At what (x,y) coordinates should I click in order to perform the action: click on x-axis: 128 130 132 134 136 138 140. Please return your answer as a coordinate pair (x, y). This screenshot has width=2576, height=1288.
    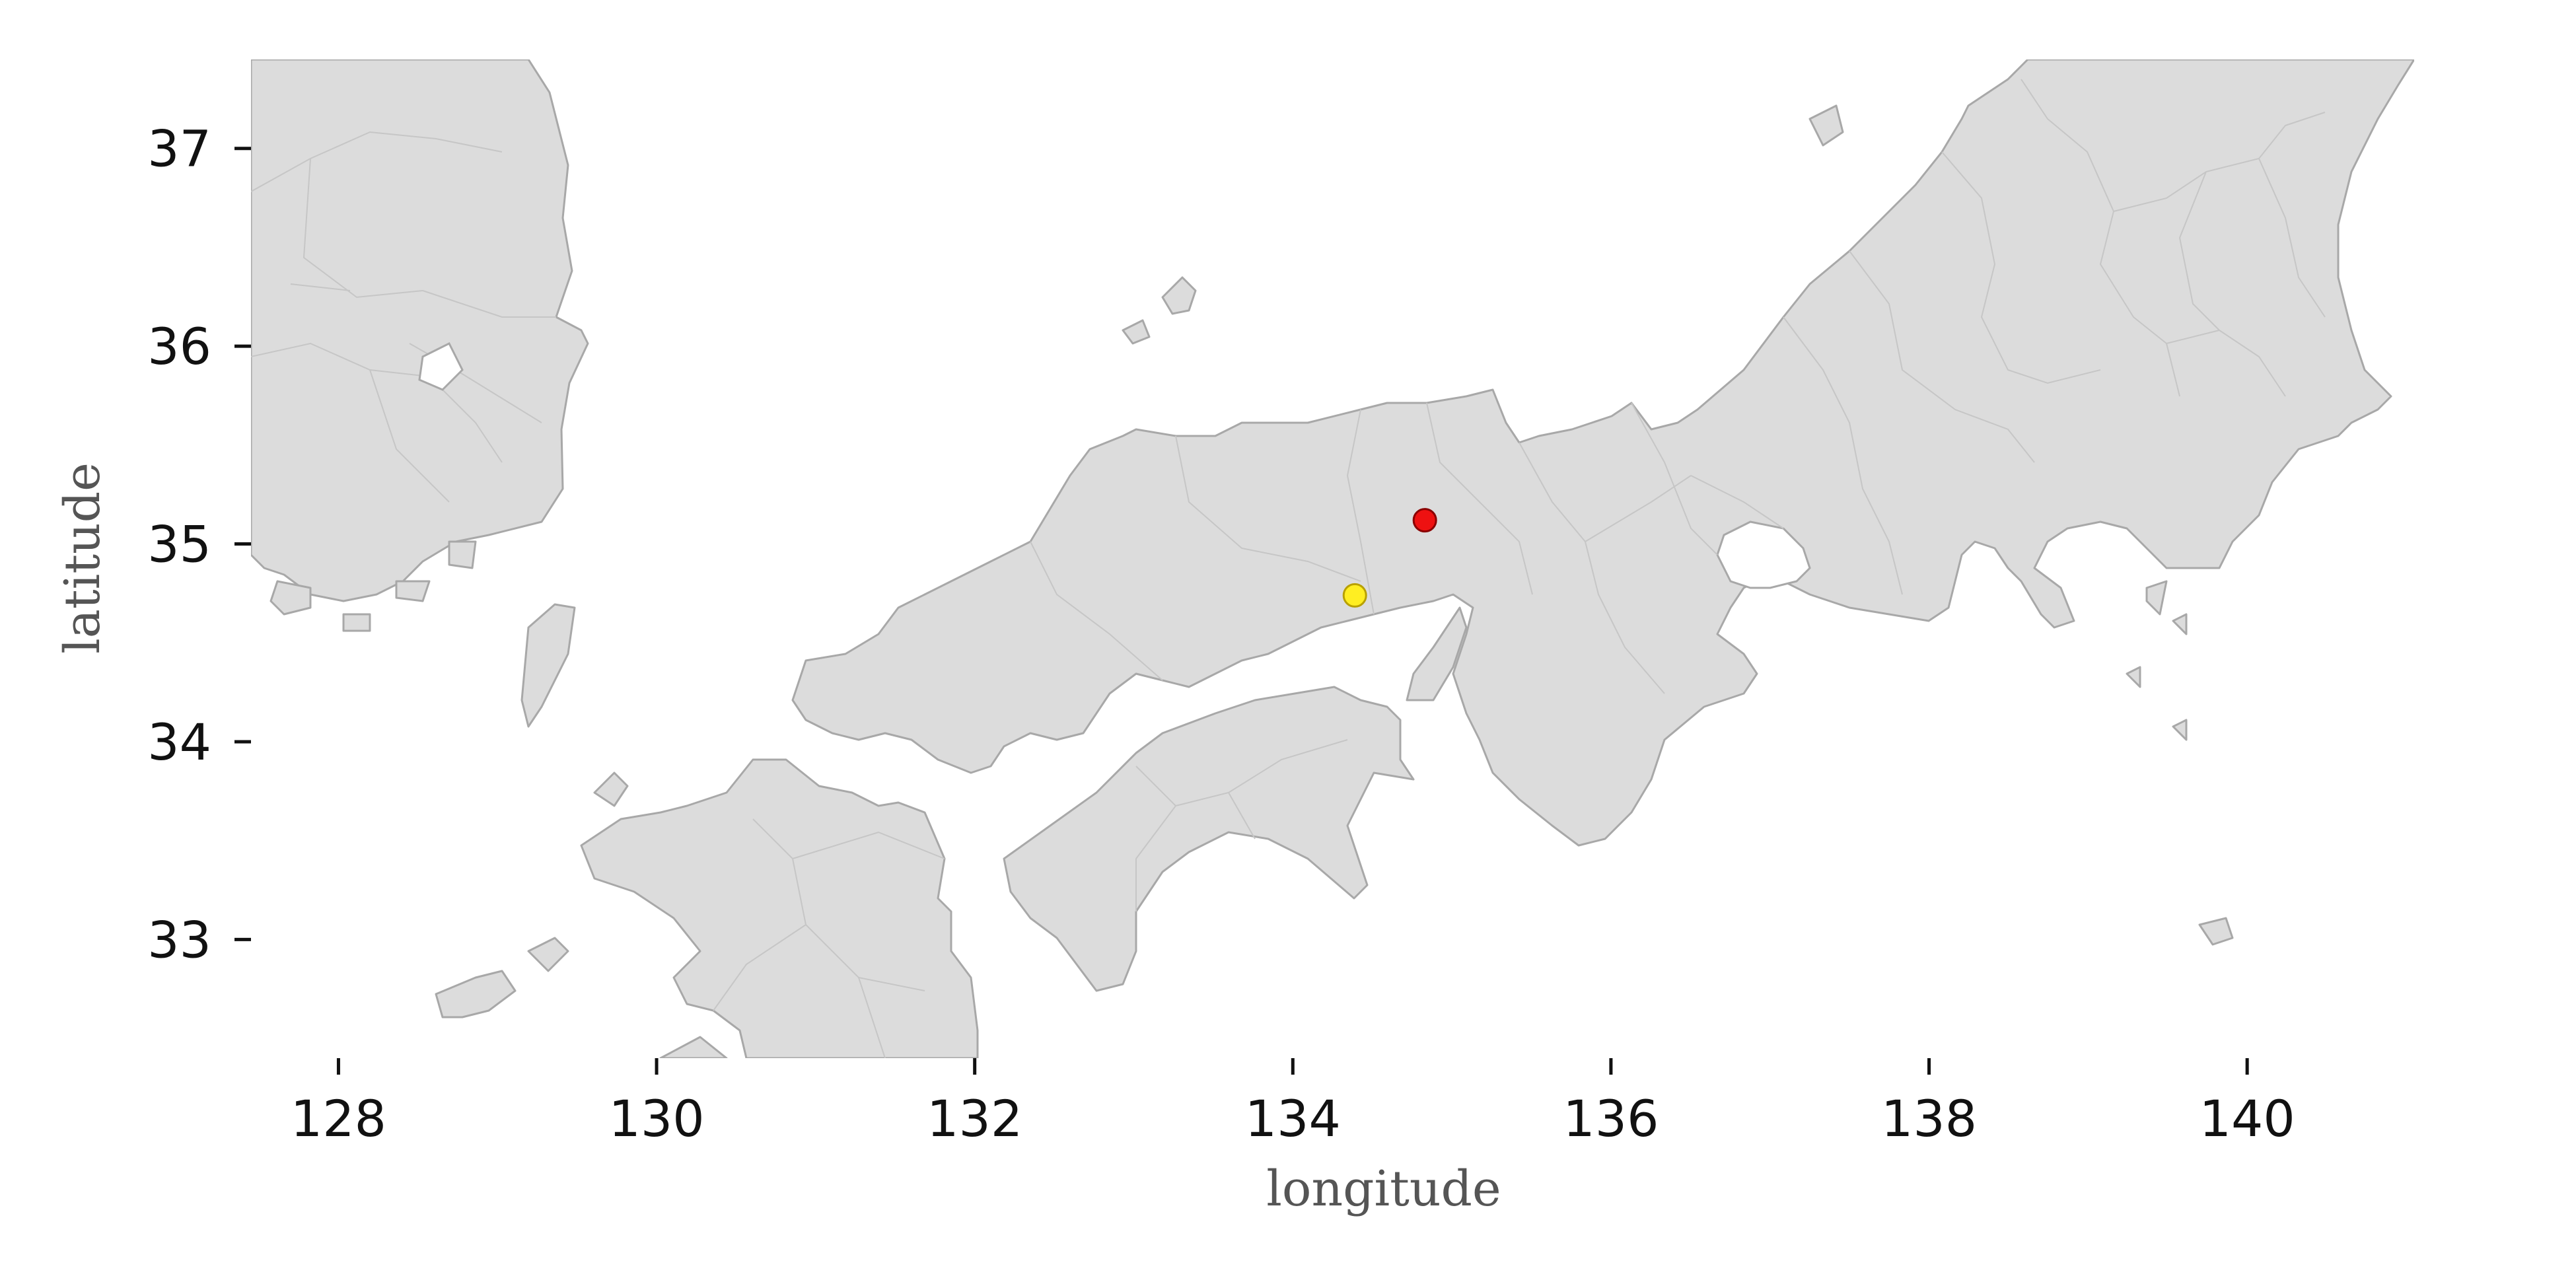
    Looking at the image, I should click on (1293, 1103).